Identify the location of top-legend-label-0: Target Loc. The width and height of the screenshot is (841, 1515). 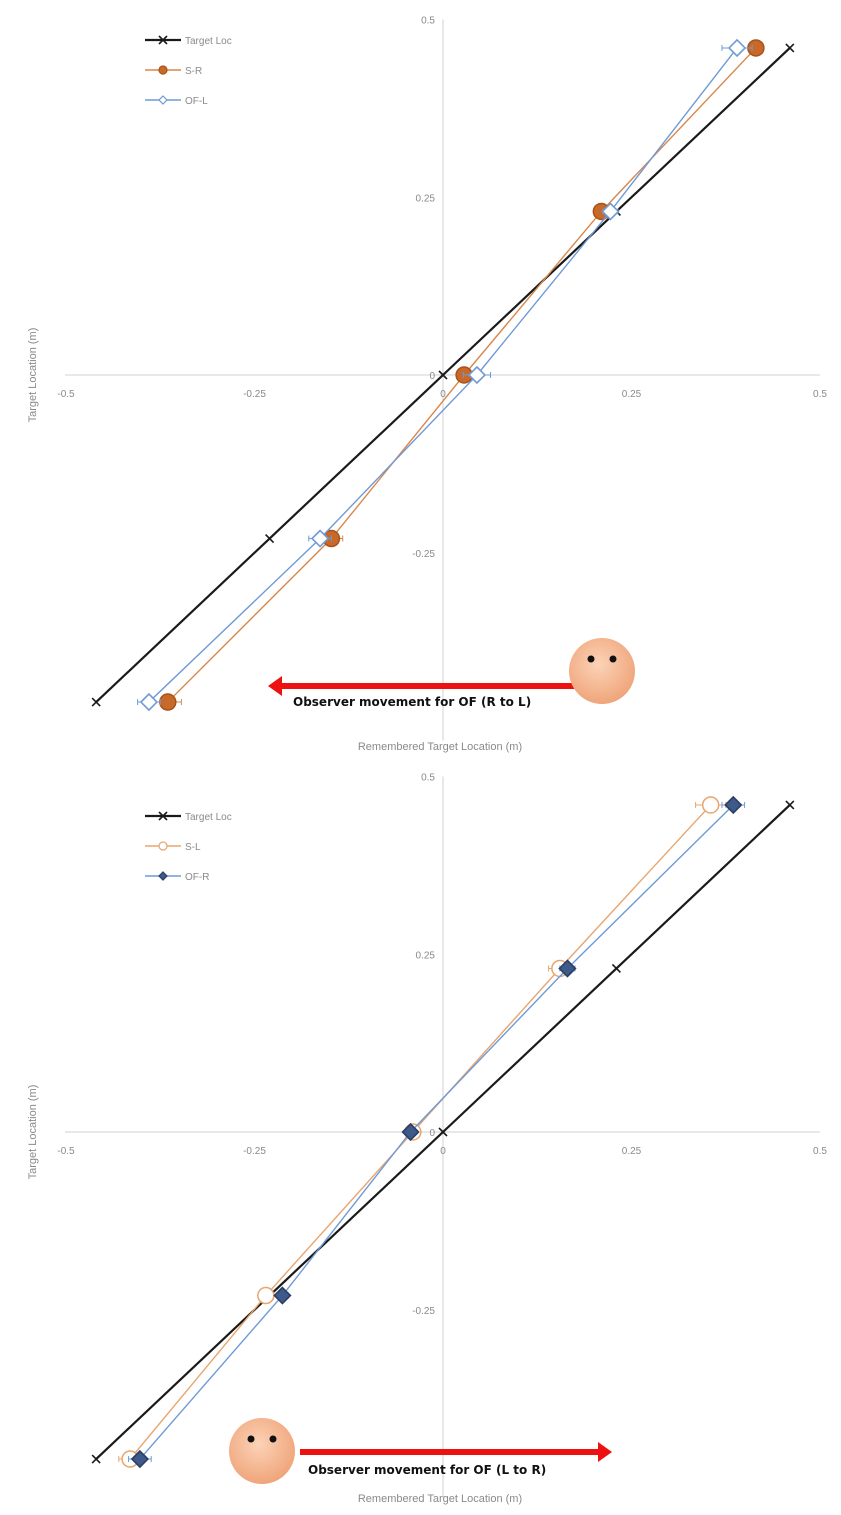
(208, 41).